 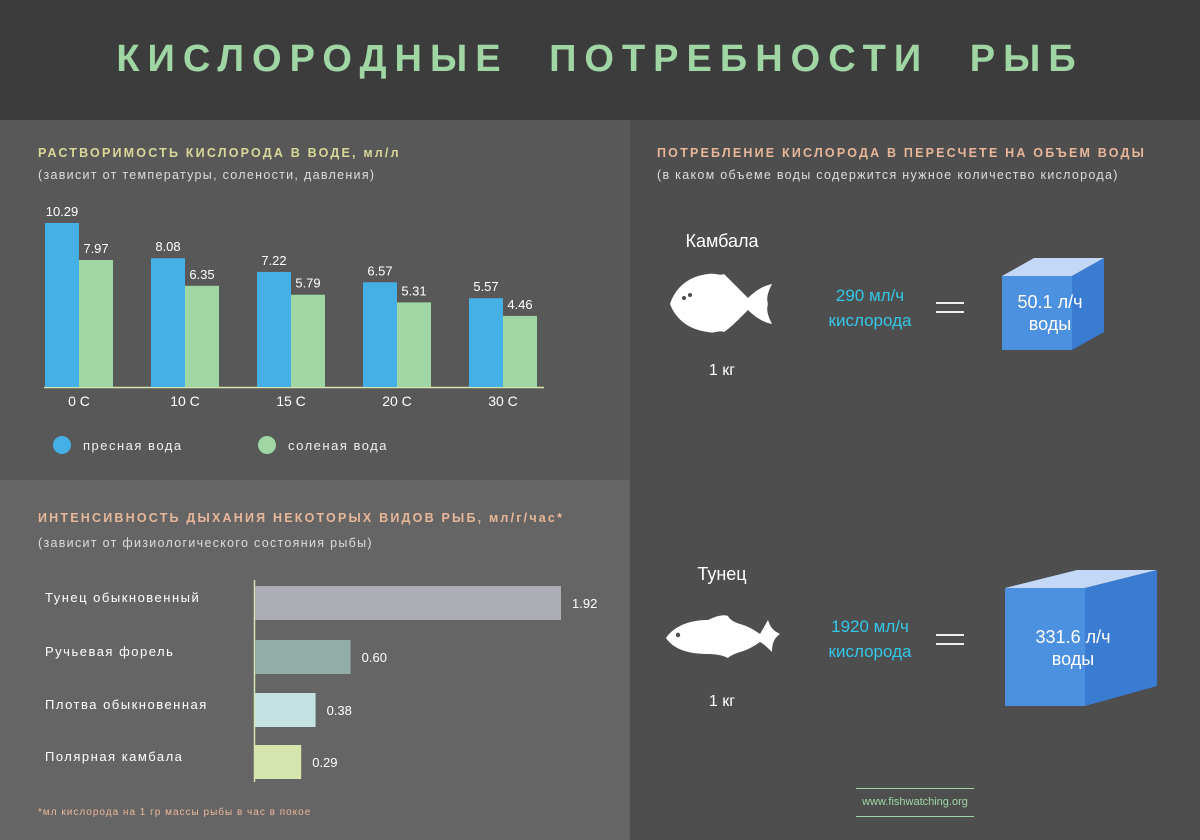 What do you see at coordinates (503, 401) in the screenshot?
I see `x-tick-label: 30 C` at bounding box center [503, 401].